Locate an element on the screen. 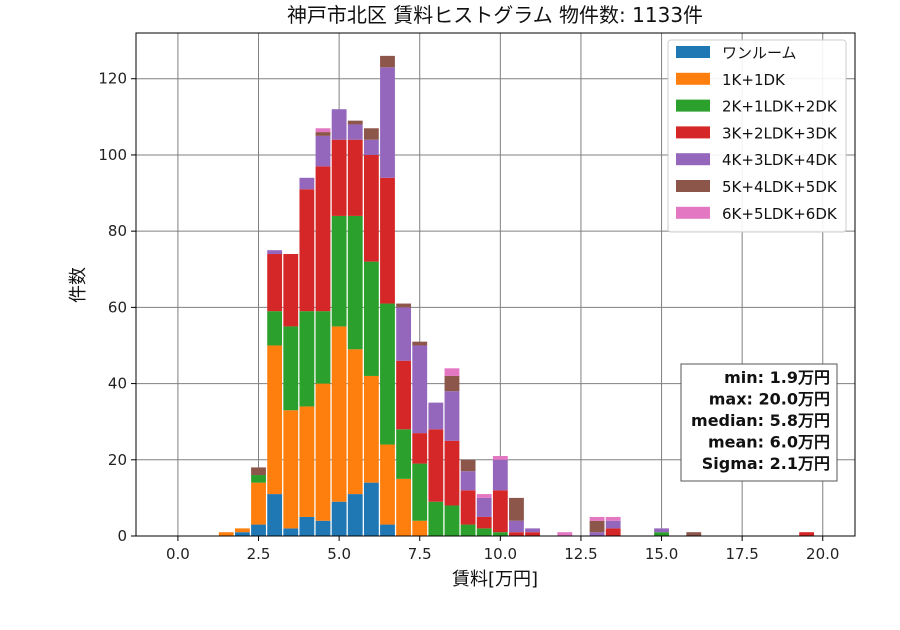 This screenshot has height=630, width=900. legend-entry: ワンルーム is located at coordinates (759, 53).